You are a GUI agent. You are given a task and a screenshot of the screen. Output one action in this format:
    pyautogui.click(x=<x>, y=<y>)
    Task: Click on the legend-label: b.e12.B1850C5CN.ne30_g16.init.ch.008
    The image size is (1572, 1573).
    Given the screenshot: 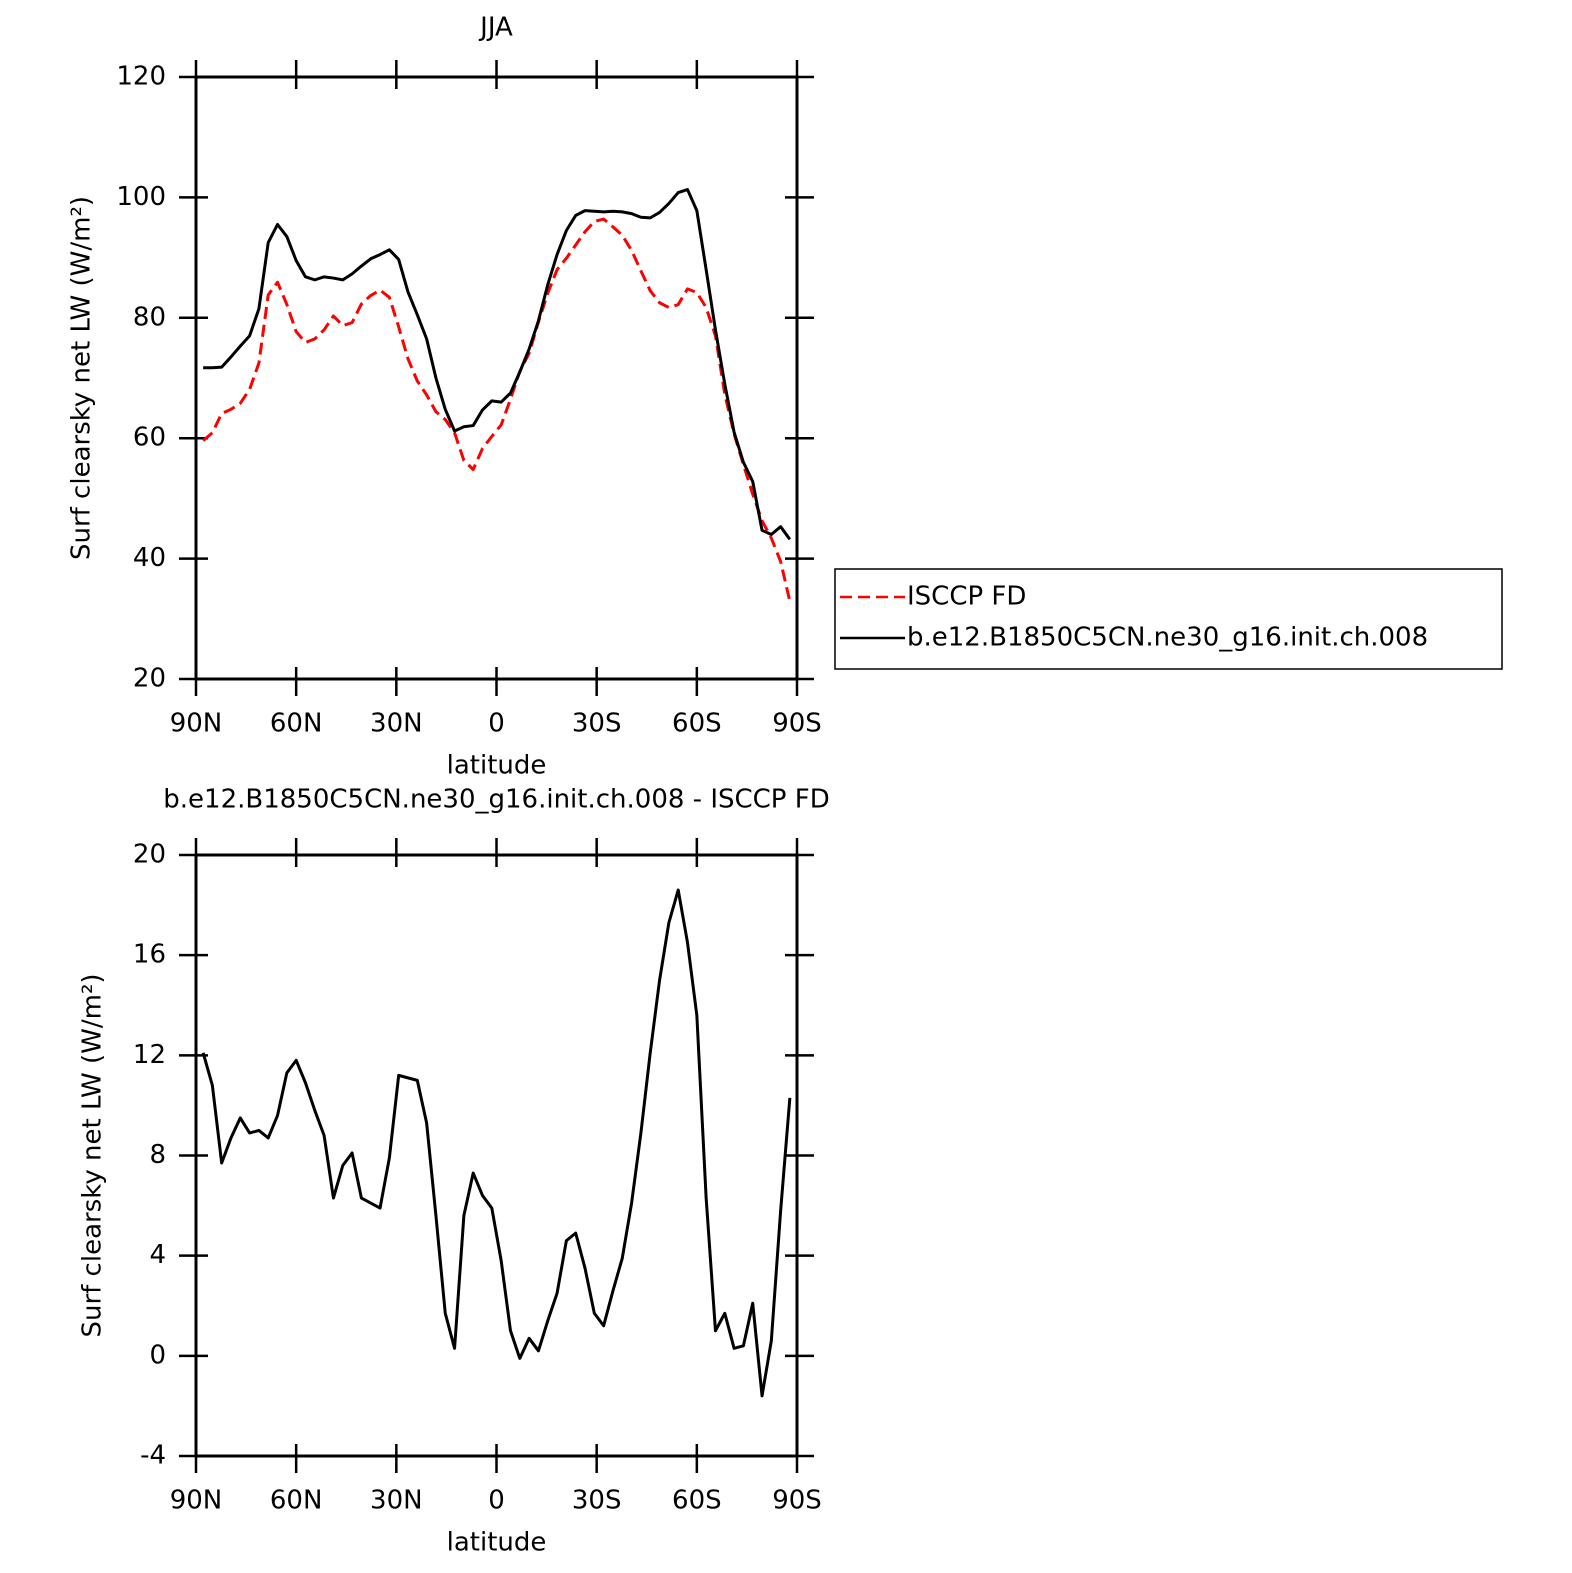 What is the action you would take?
    pyautogui.click(x=1167, y=638)
    